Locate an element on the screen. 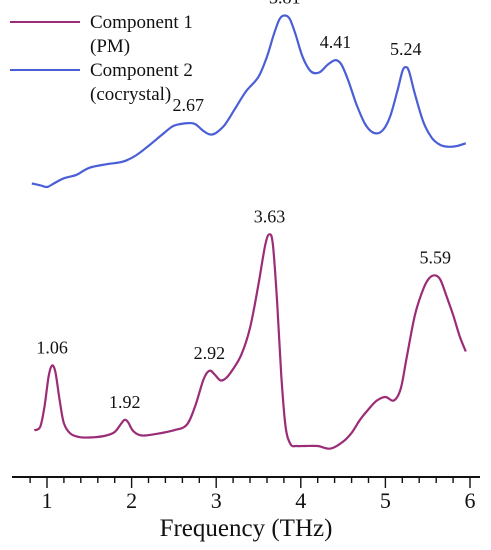 This screenshot has height=550, width=491. x-axis: 1 2 3 4 5 6 is located at coordinates (246, 494).